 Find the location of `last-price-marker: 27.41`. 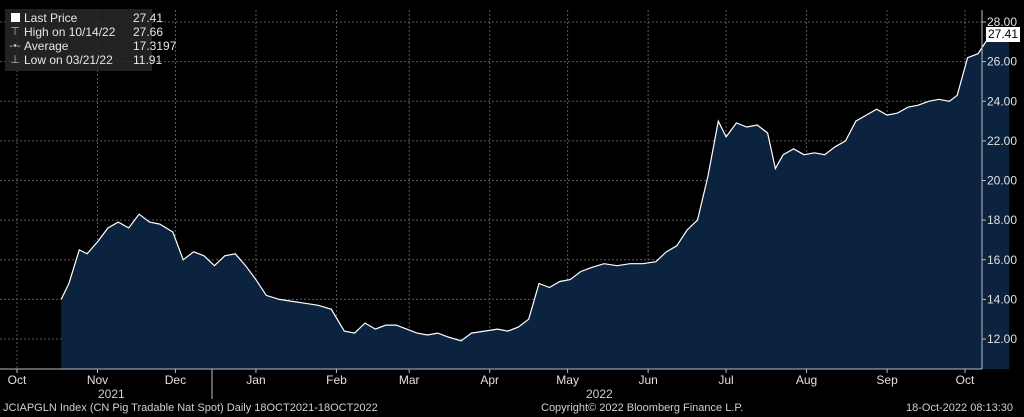

last-price-marker: 27.41 is located at coordinates (1003, 34).